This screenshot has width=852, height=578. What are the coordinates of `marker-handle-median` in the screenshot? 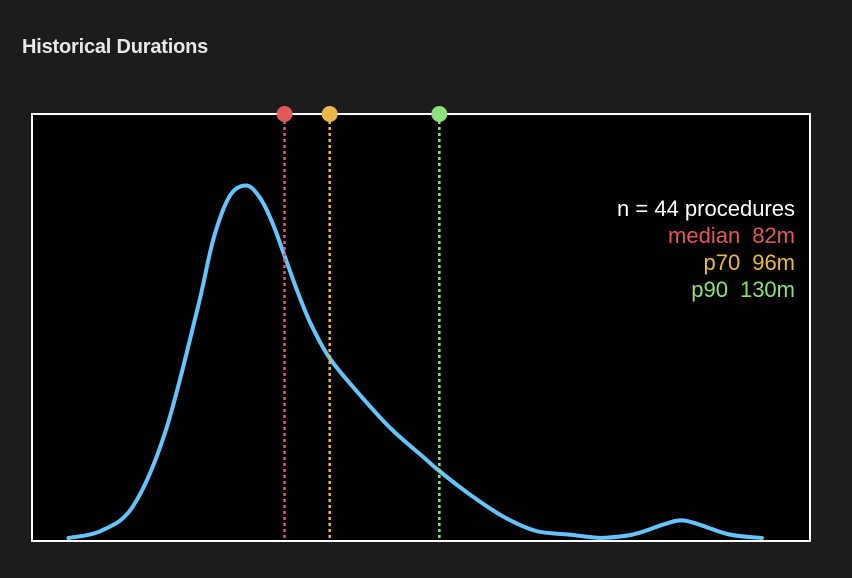 It's located at (284, 114).